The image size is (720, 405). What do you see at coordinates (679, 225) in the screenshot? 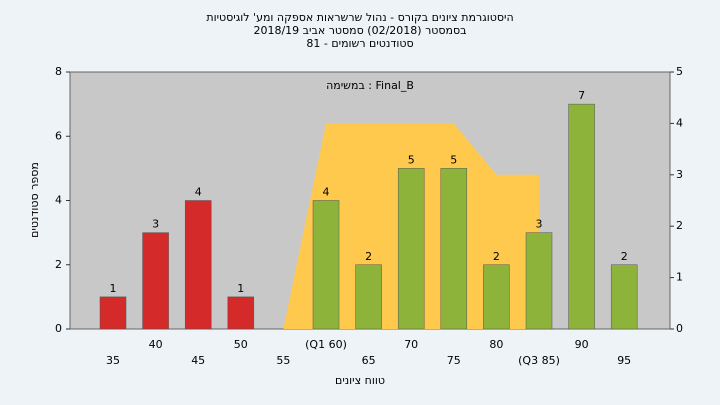
I see `y2-tick-label: 2` at bounding box center [679, 225].